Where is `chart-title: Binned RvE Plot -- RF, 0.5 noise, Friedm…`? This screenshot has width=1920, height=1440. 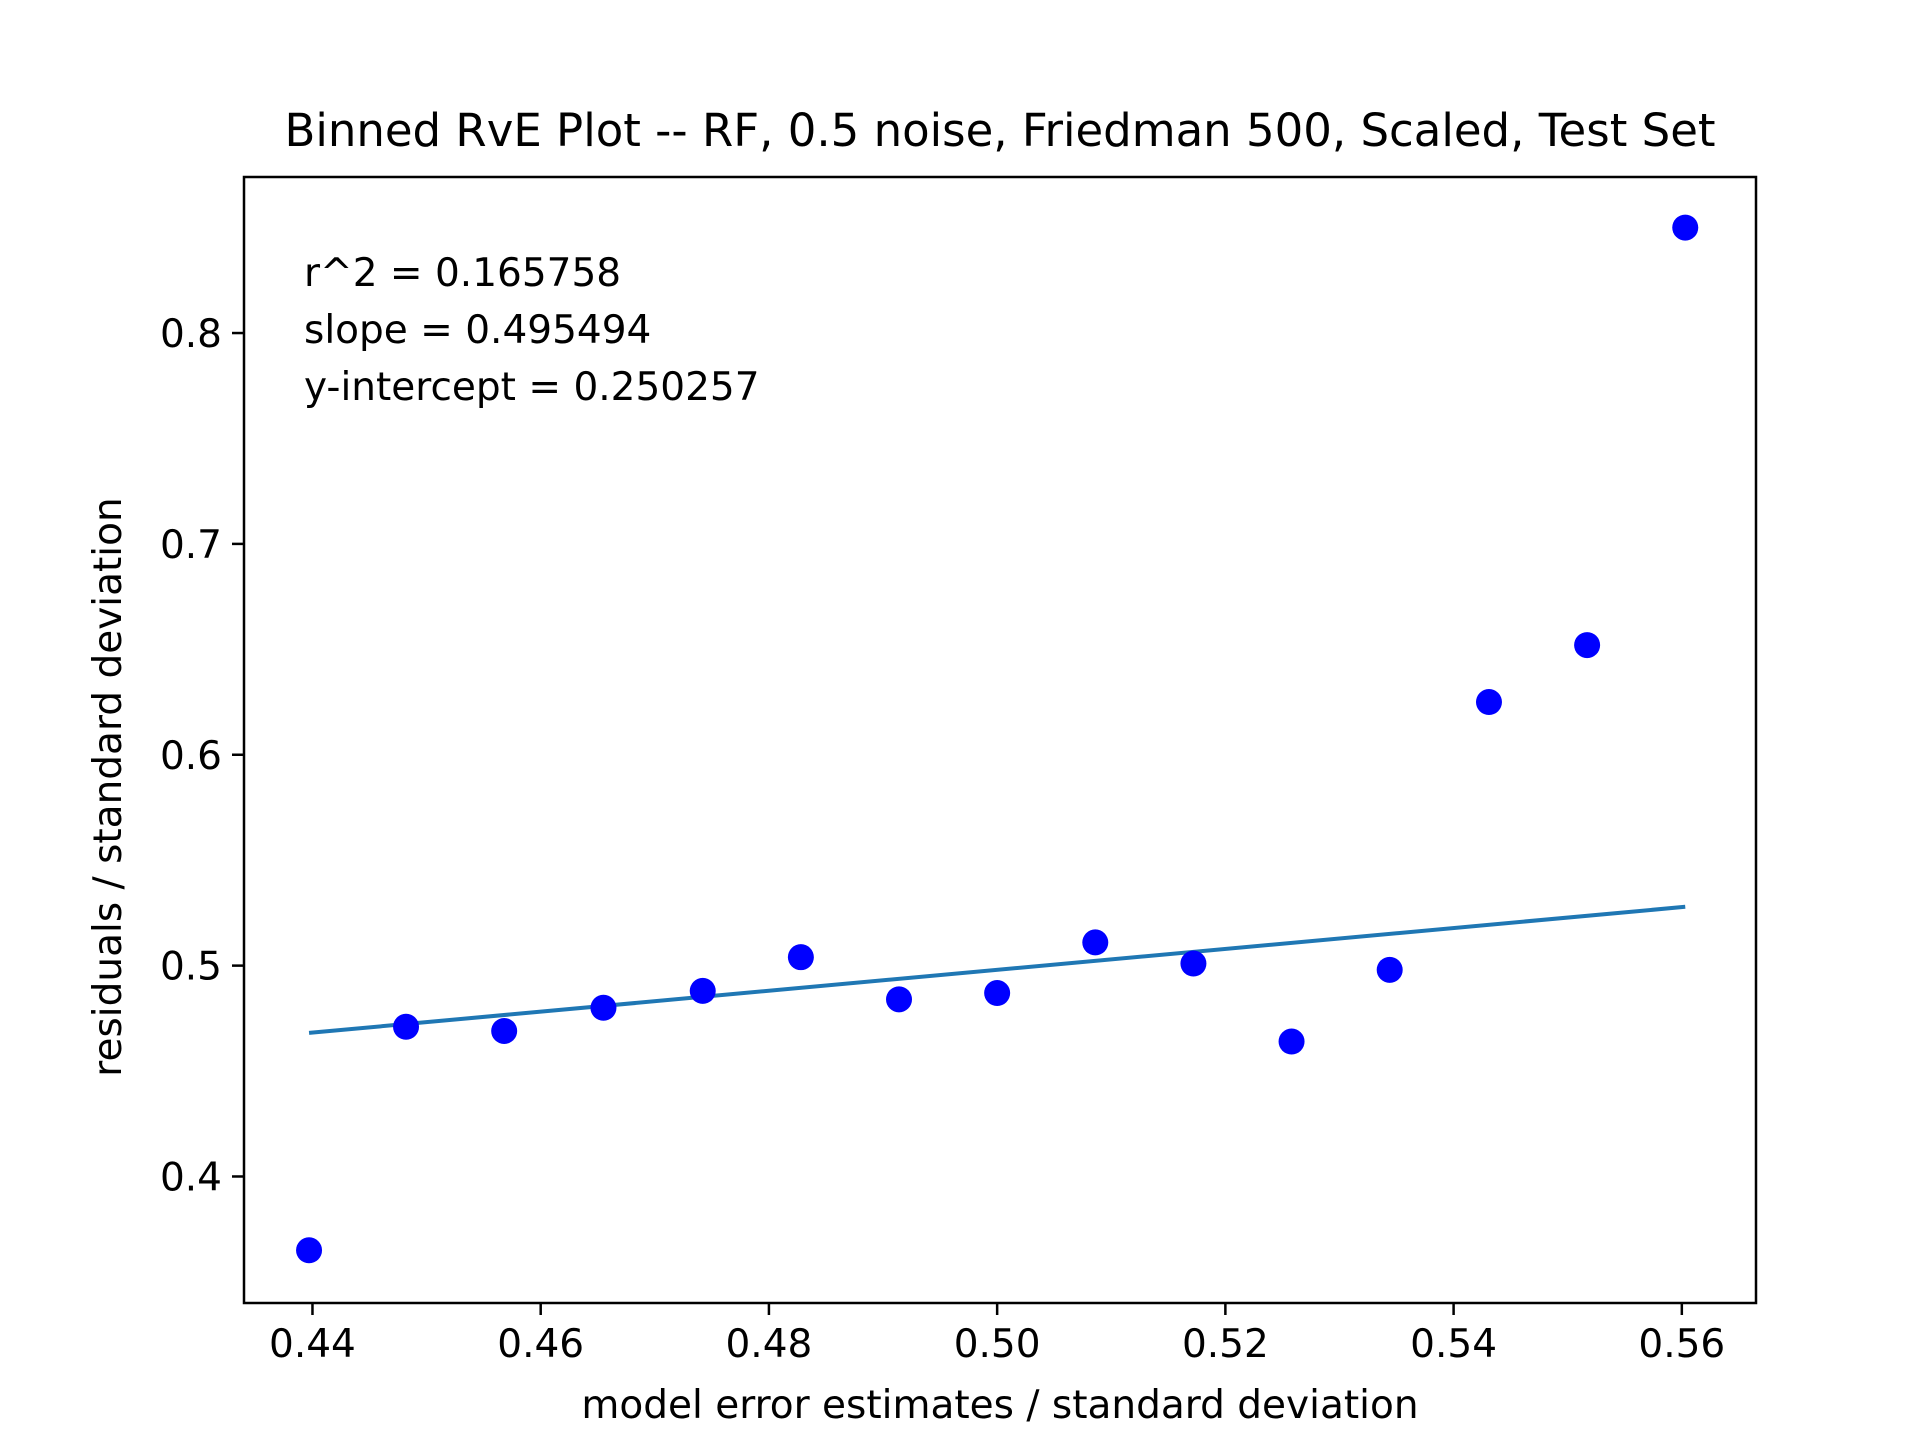 chart-title: Binned RvE Plot -- RF, 0.5 noise, Friedm… is located at coordinates (999, 130).